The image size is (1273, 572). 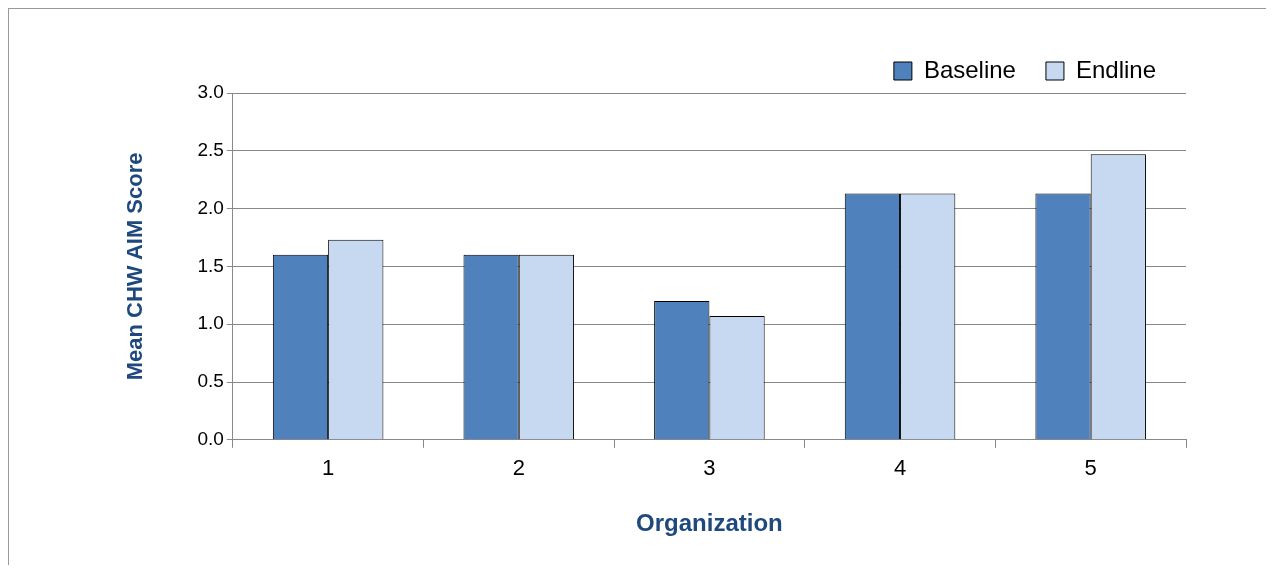 I want to click on x-tick-label: 4, so click(x=900, y=468).